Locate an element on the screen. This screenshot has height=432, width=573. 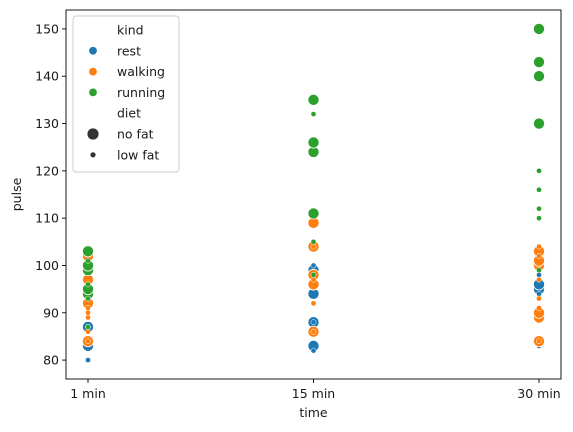
legend-marker-no-fat is located at coordinates (93, 134).